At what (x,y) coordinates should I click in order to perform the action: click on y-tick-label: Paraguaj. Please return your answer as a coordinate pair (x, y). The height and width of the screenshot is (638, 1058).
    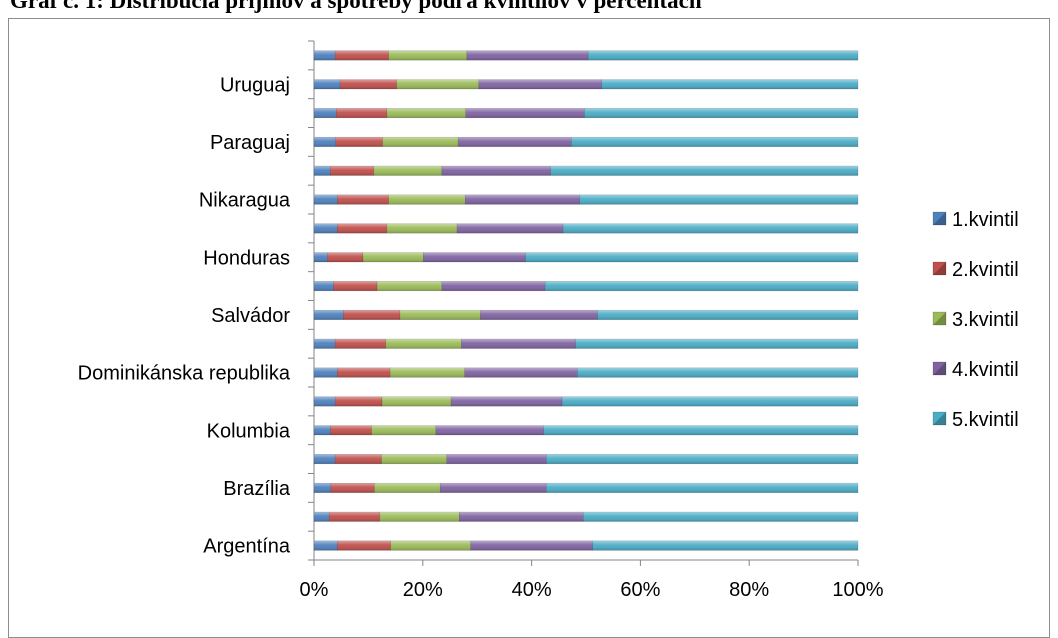
    Looking at the image, I should click on (250, 143).